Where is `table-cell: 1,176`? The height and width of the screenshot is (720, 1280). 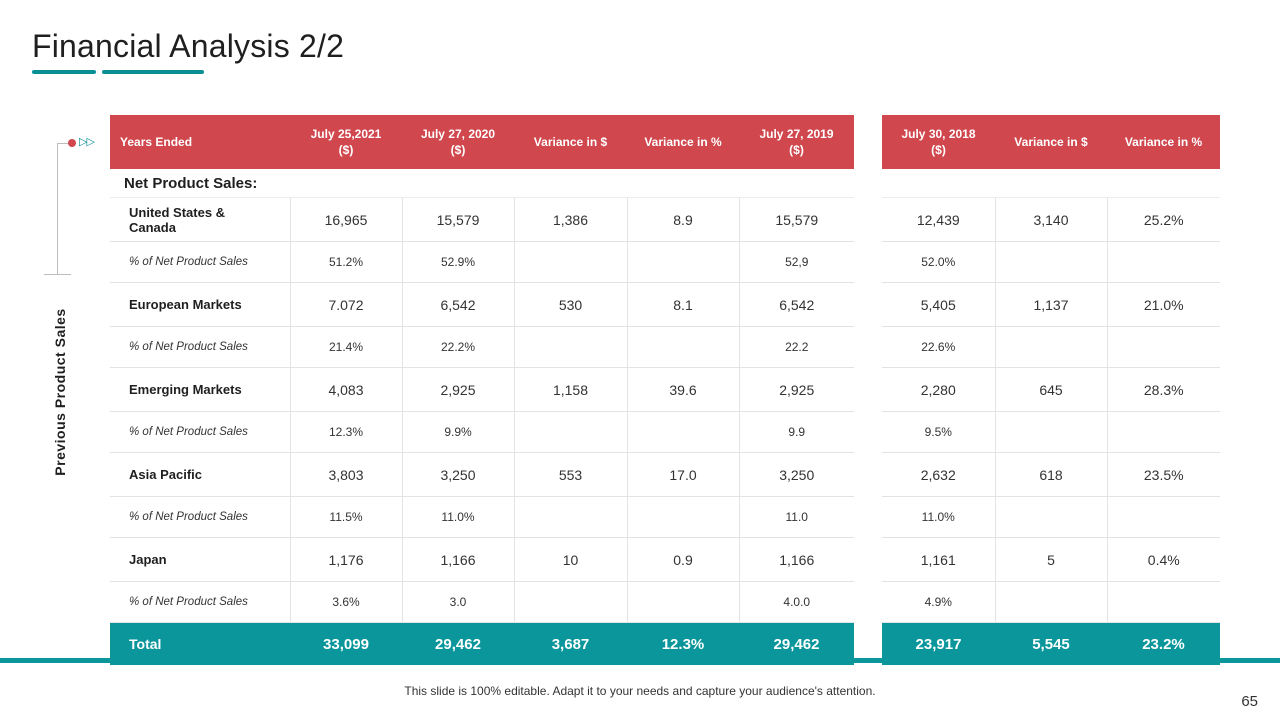 table-cell: 1,176 is located at coordinates (346, 559).